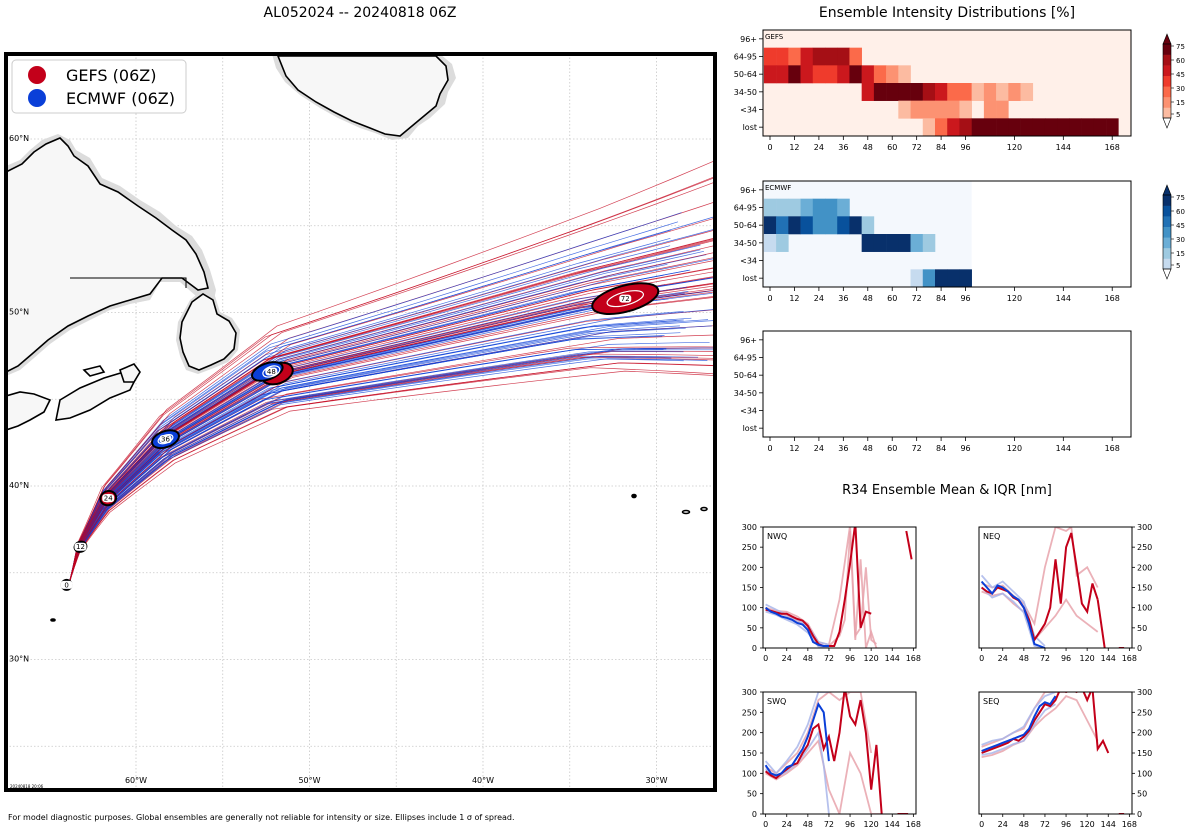  I want to click on r34-quadrant-label: NWQ, so click(777, 536).